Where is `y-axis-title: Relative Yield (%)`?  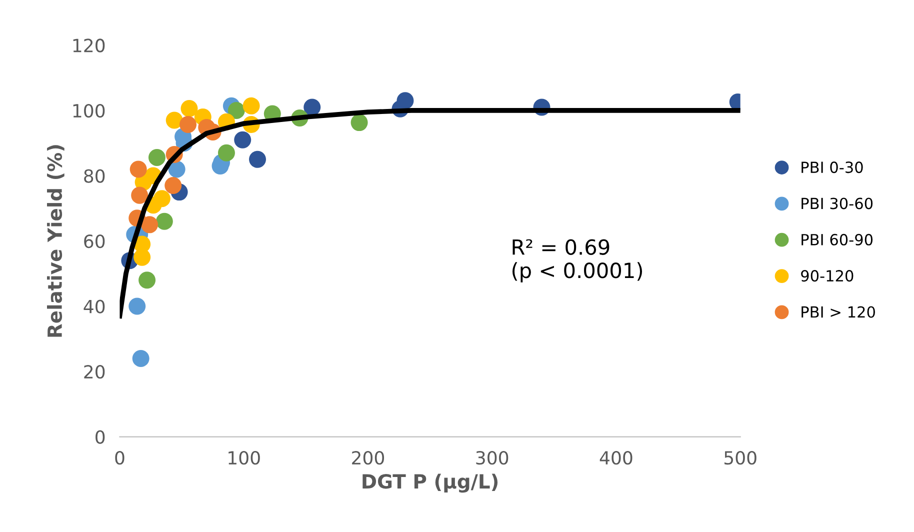
y-axis-title: Relative Yield (%) is located at coordinates (55, 241).